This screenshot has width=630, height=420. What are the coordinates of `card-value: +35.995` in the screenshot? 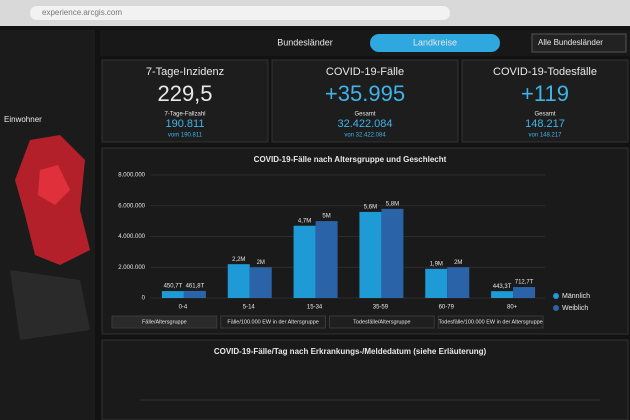 It's located at (365, 93).